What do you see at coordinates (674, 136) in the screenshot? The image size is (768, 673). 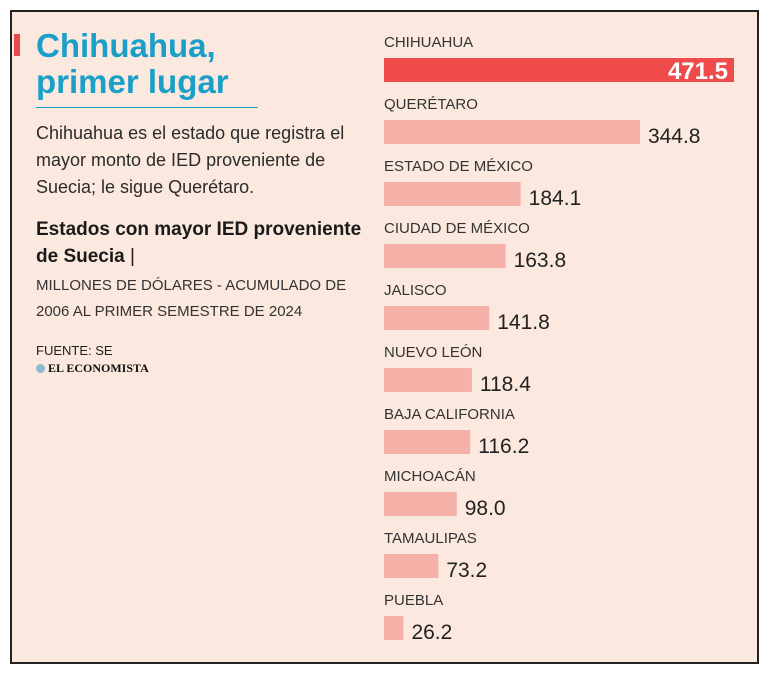 I see `value-label-queretaro: 344.8` at bounding box center [674, 136].